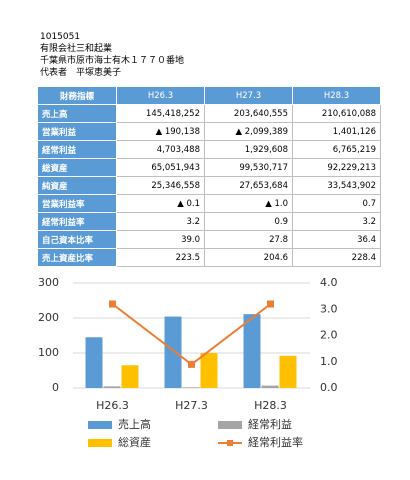 The height and width of the screenshot is (480, 410). What do you see at coordinates (77, 149) in the screenshot?
I see `row-header: 経常利益` at bounding box center [77, 149].